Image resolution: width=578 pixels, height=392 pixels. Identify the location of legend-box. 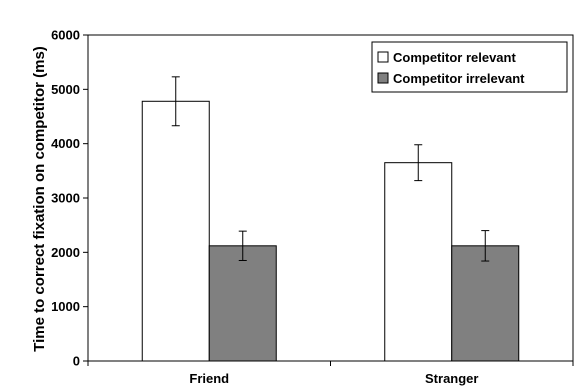
(469, 67).